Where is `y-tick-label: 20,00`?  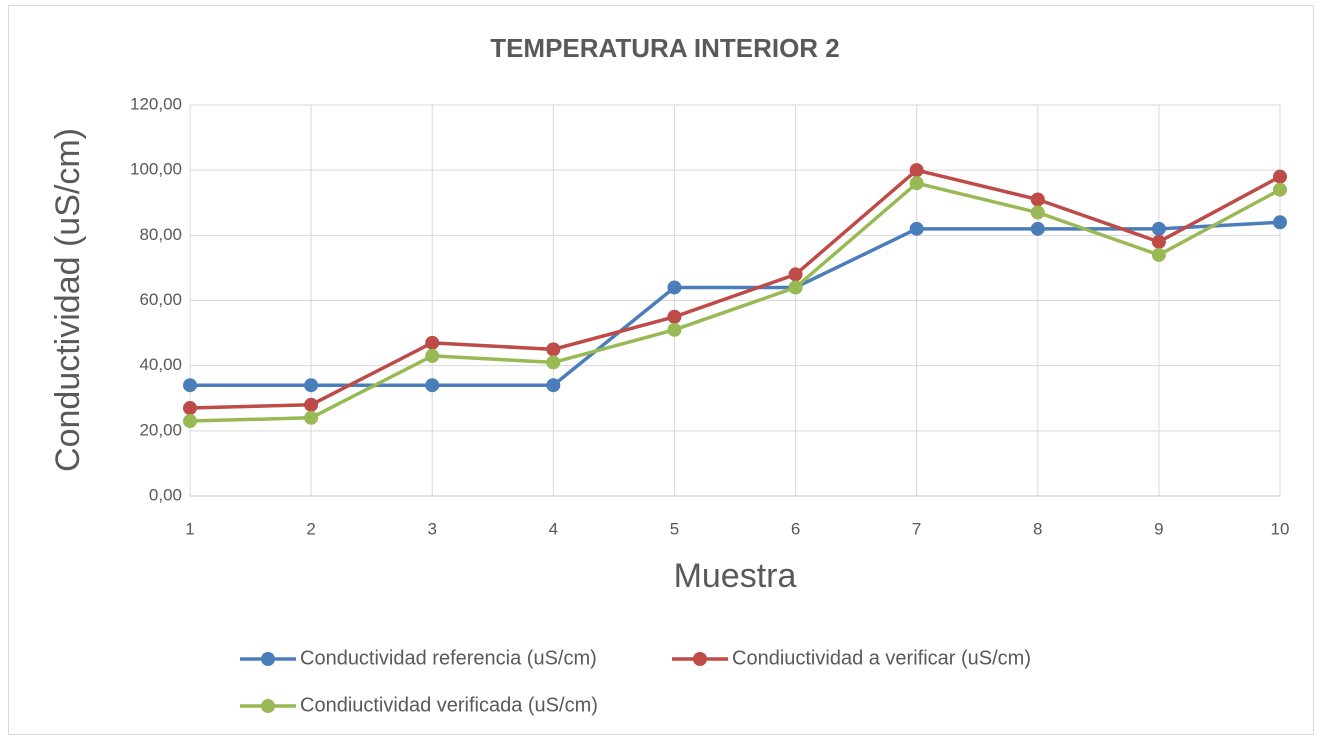
y-tick-label: 20,00 is located at coordinates (160, 429).